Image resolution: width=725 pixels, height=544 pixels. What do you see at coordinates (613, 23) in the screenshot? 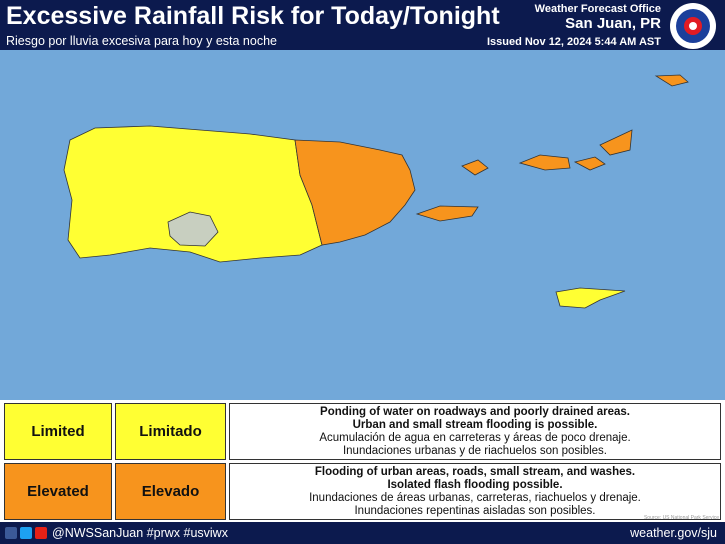
I see `location: San Juan, PR` at bounding box center [613, 23].